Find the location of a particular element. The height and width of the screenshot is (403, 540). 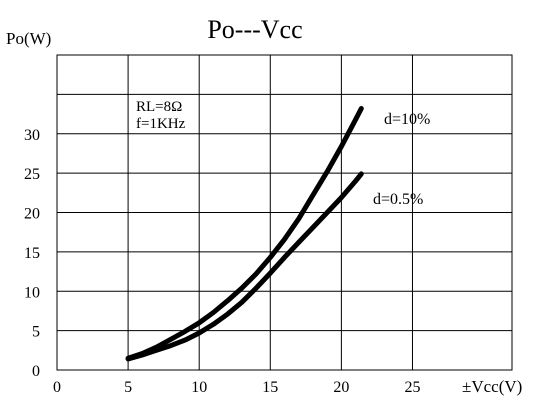

x-tick-label: 15 is located at coordinates (270, 387).